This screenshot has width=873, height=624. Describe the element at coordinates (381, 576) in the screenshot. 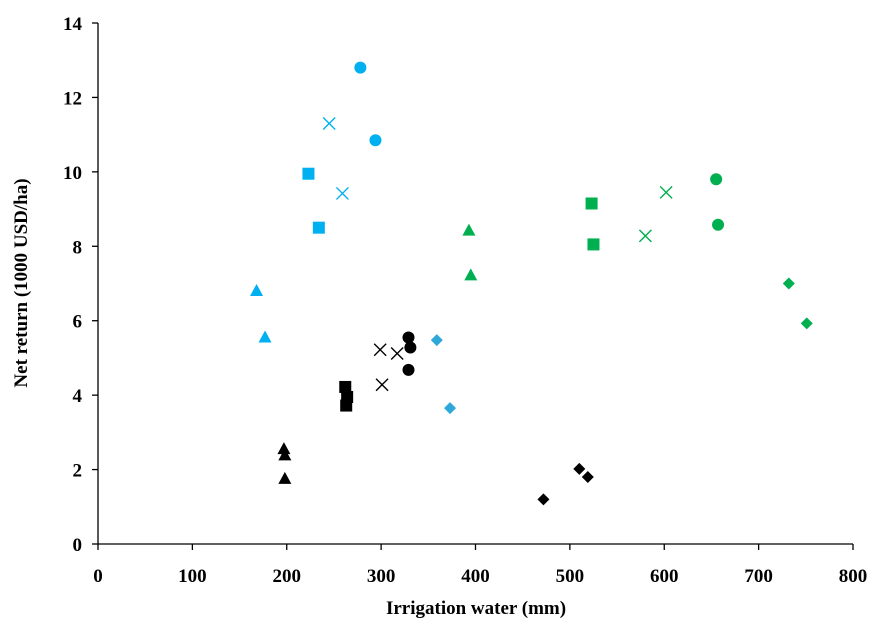

I see `x-tick-label: 300` at that location.